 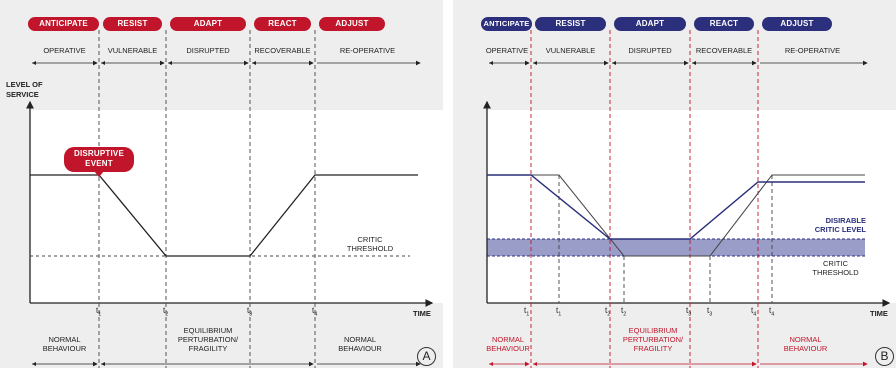 I want to click on state-re-operative-b: RE-OPERATIVE, so click(x=812, y=50).